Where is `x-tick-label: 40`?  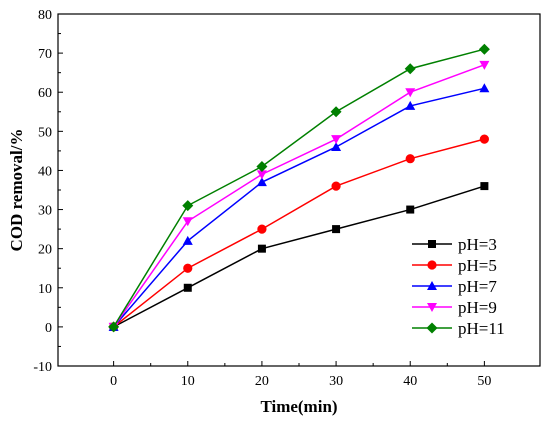
x-tick-label: 40 is located at coordinates (410, 381).